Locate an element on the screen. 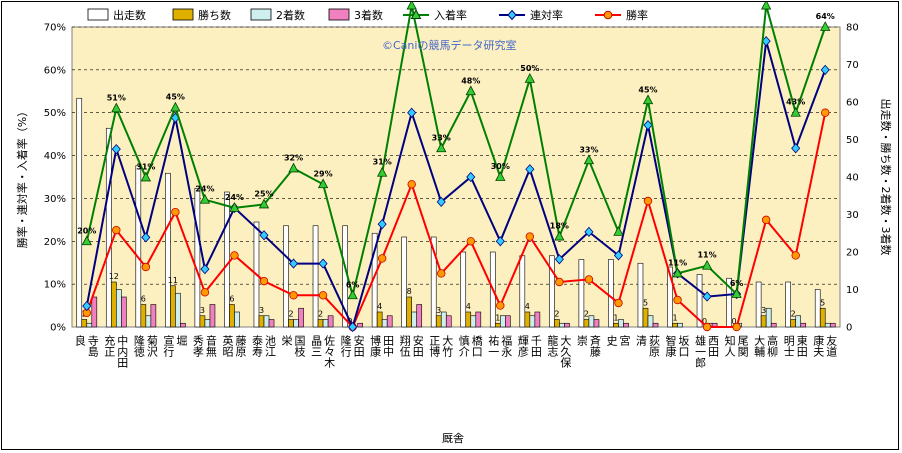 The image size is (902, 453). x-tick-label-part: 良 is located at coordinates (79, 340).